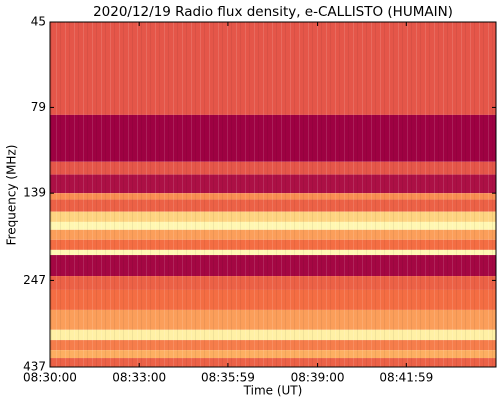 Image resolution: width=504 pixels, height=404 pixels. Describe the element at coordinates (273, 391) in the screenshot. I see `x-axis-label: Time (UT)` at that location.